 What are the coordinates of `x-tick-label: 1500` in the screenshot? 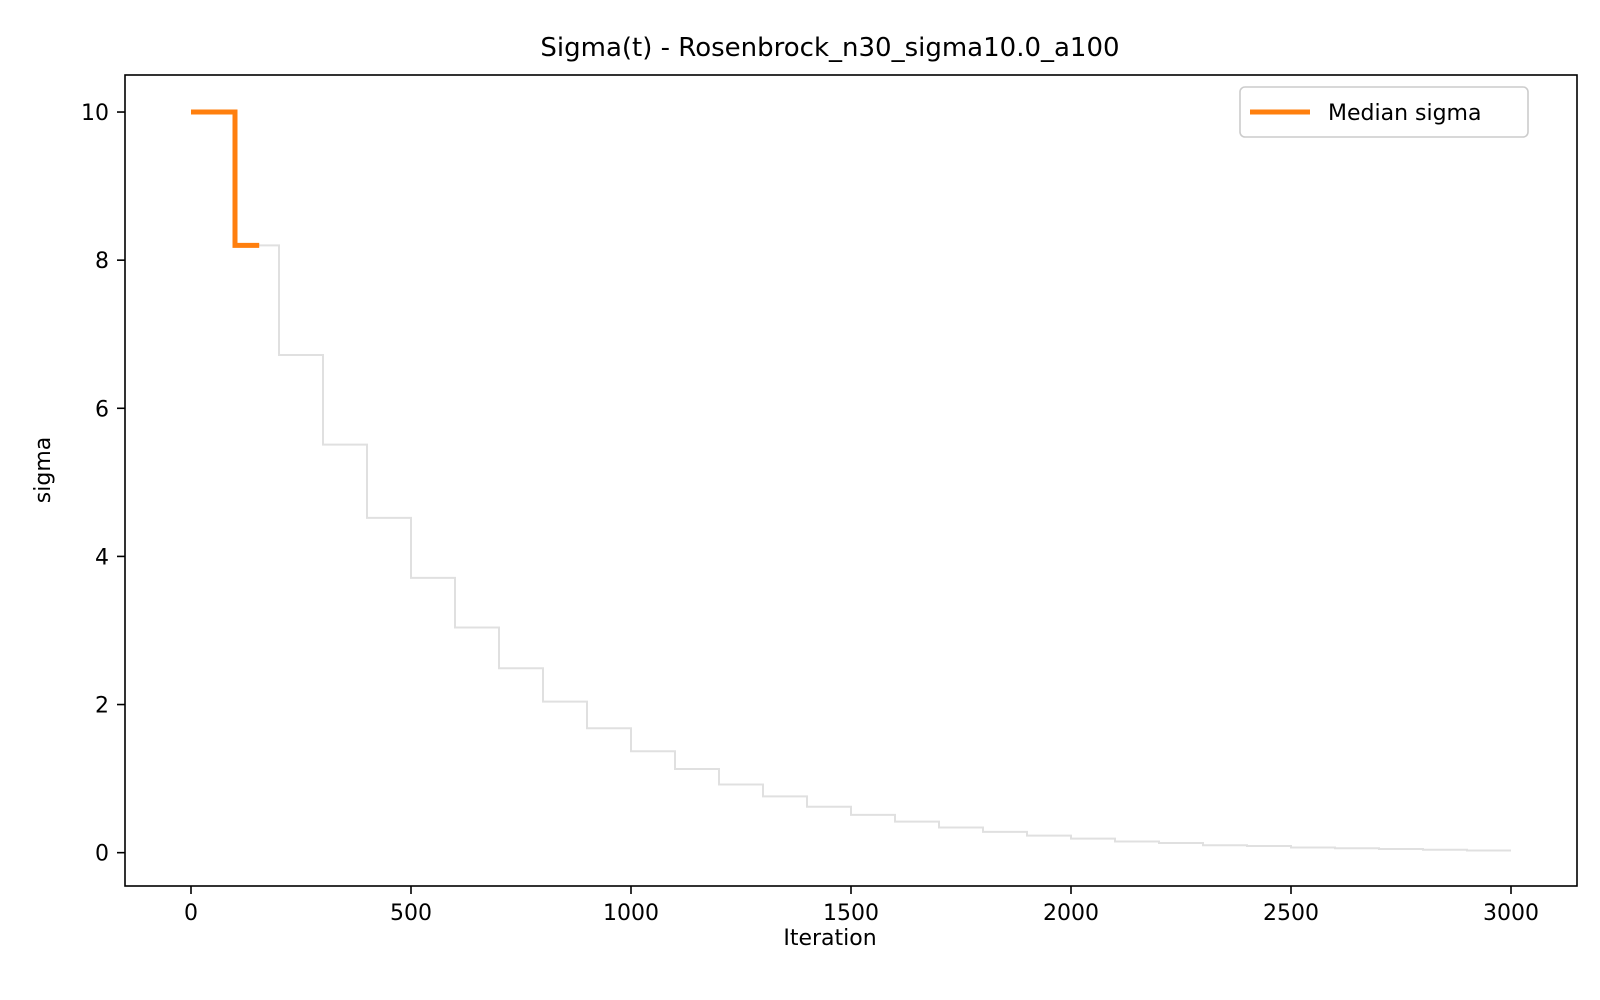 It's located at (851, 913).